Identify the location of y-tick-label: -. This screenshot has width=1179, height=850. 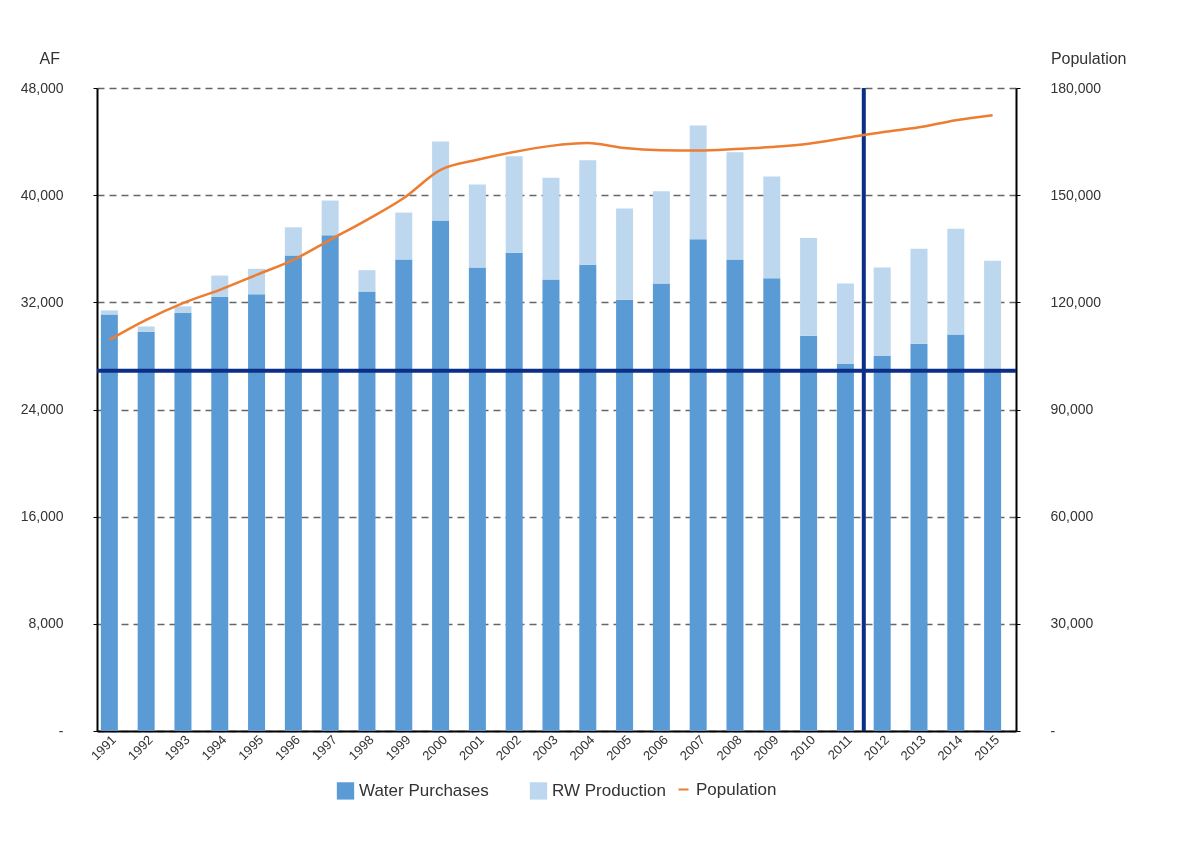
(61, 730).